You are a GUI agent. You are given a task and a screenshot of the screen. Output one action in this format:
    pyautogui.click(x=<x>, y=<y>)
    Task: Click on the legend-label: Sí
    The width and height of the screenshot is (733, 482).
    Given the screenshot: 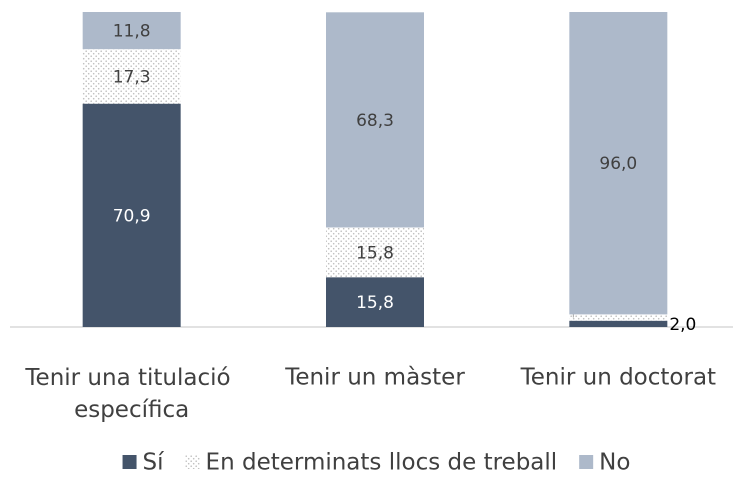 What is the action you would take?
    pyautogui.click(x=154, y=463)
    